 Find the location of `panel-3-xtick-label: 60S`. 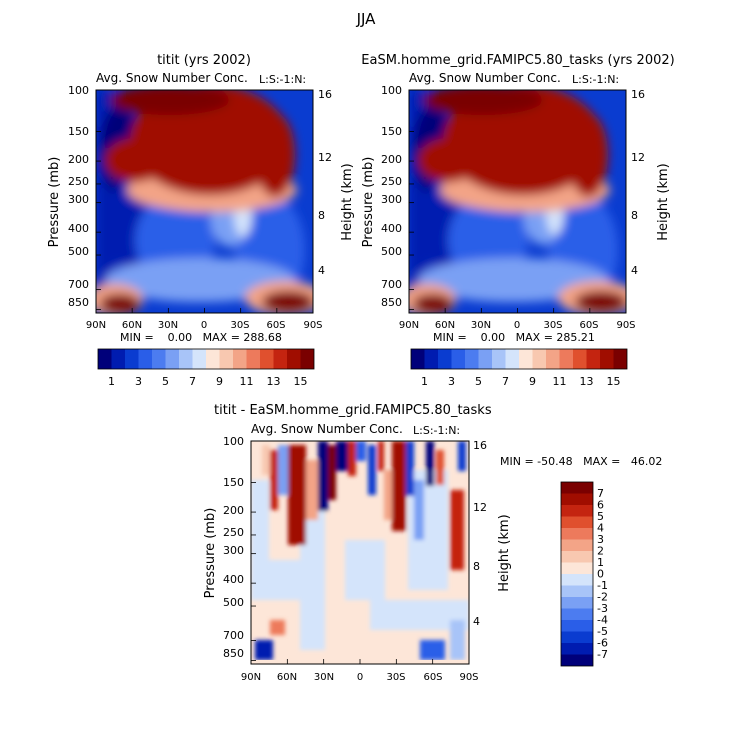

panel-3-xtick-label: 60S is located at coordinates (432, 677).